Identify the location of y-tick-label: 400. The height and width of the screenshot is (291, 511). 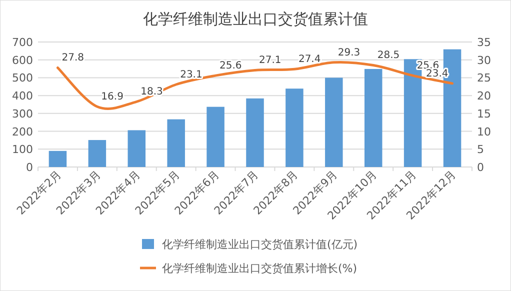
(22, 96).